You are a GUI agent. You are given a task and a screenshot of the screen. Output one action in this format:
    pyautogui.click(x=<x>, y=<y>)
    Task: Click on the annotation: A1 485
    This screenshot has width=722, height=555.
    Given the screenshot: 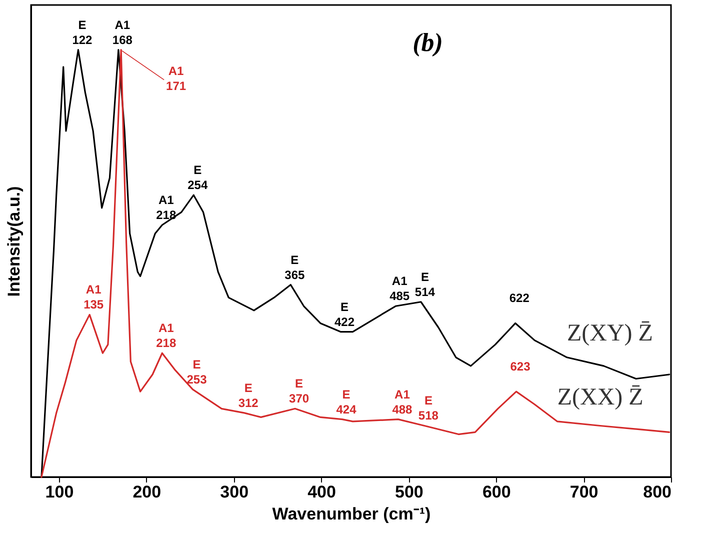 What is the action you would take?
    pyautogui.click(x=400, y=289)
    